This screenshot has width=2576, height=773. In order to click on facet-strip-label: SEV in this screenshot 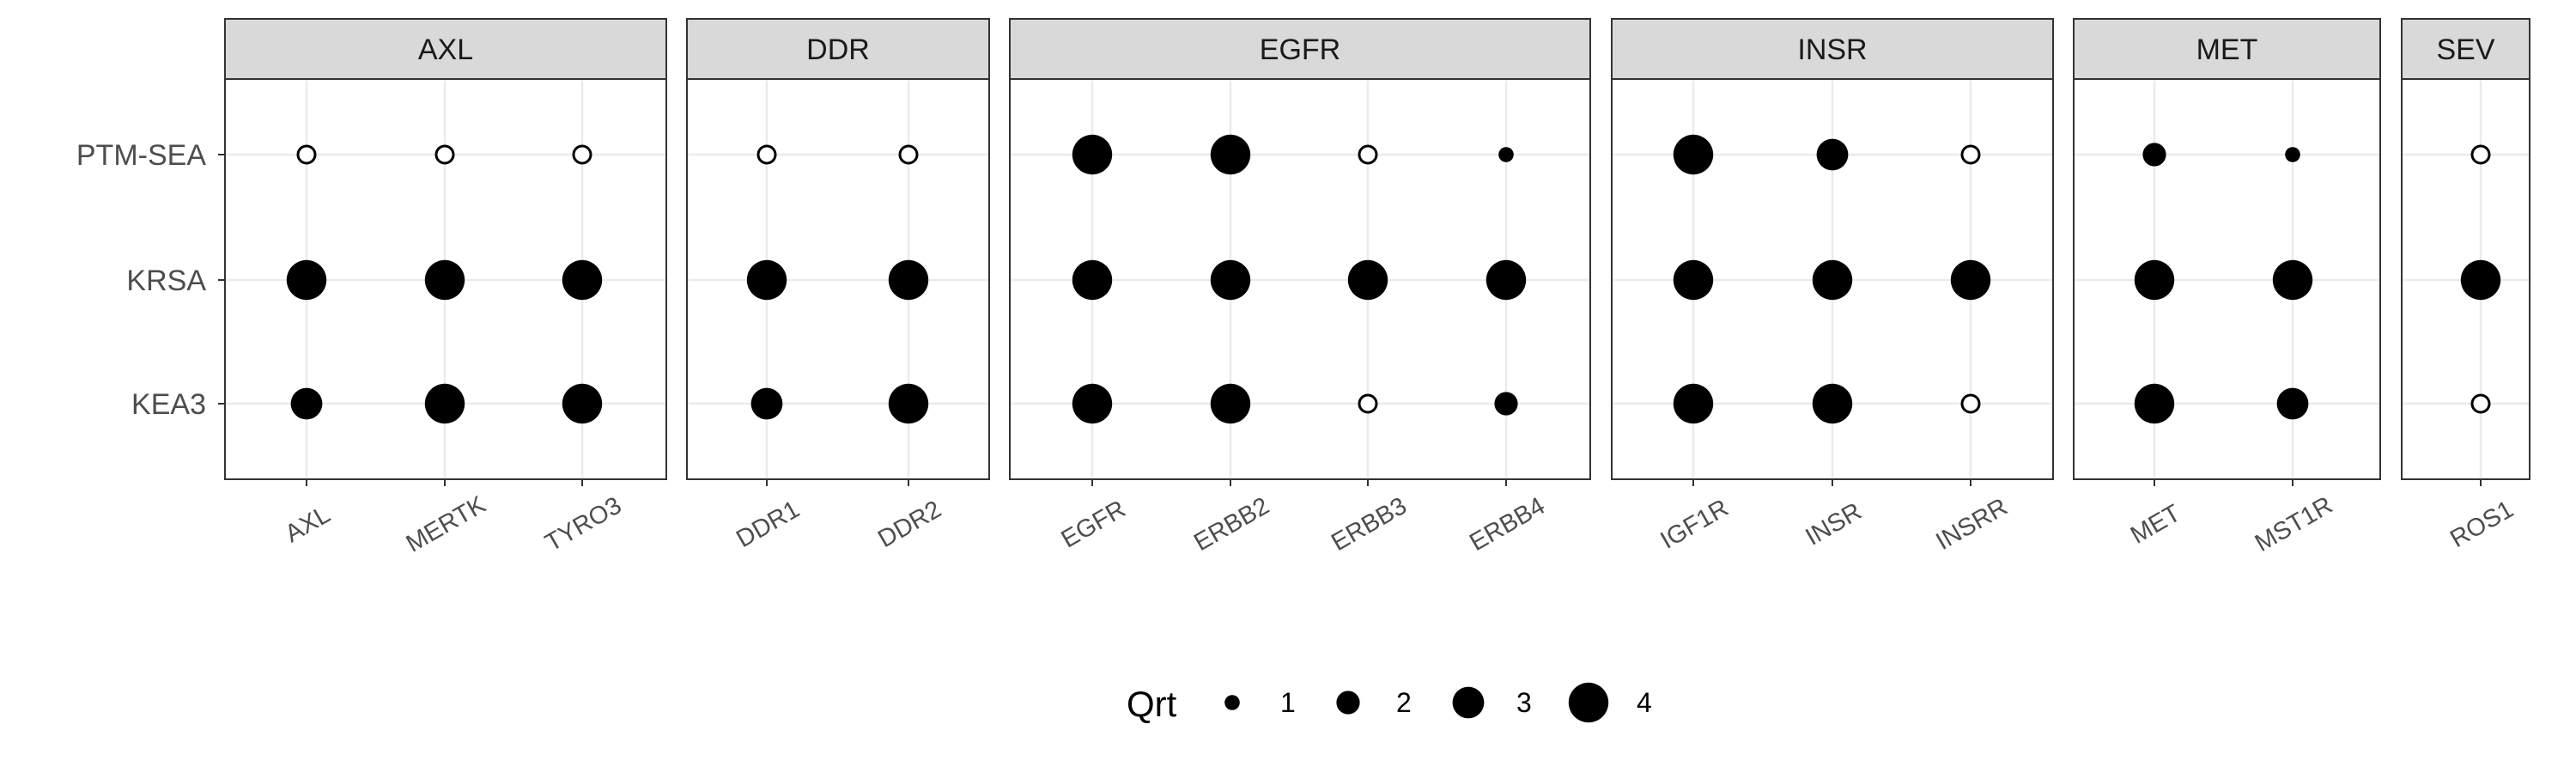, I will do `click(2465, 49)`.